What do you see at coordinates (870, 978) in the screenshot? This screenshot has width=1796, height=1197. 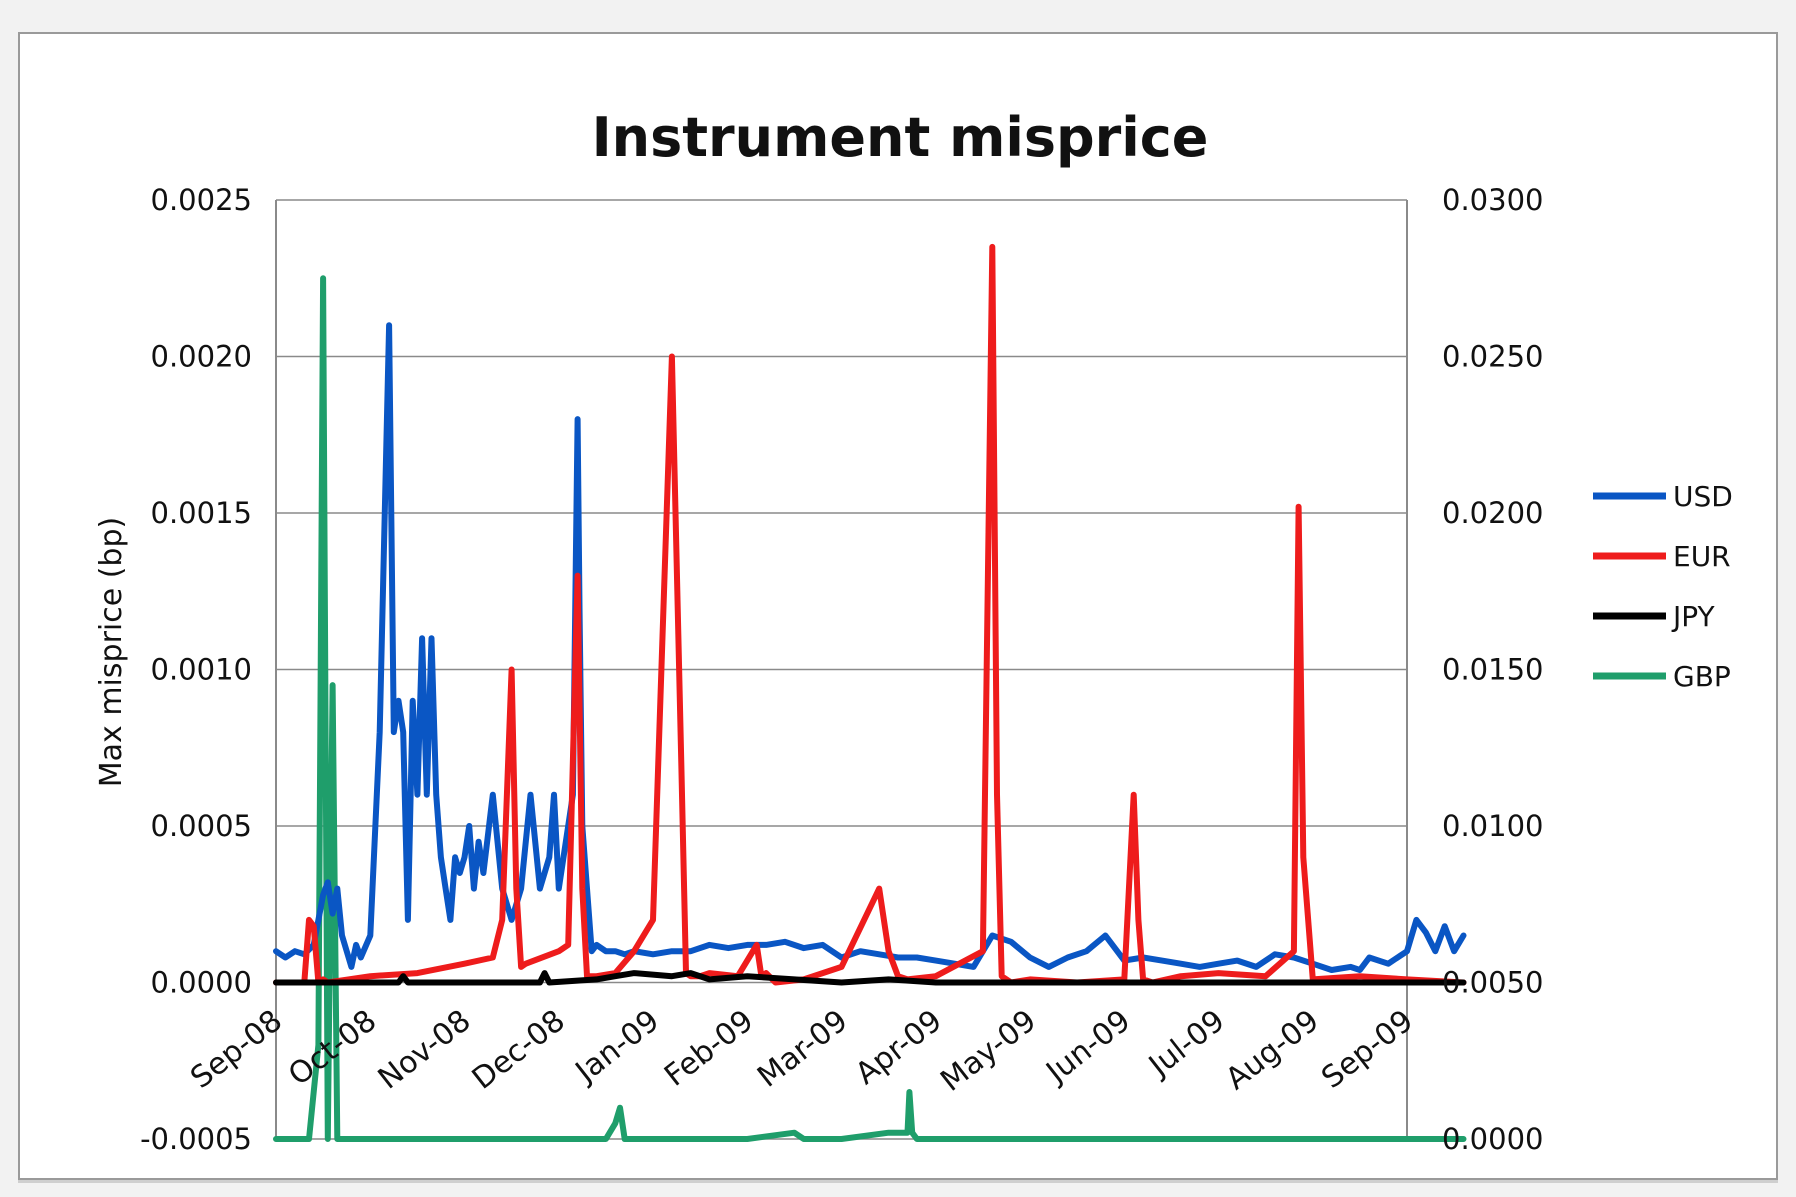 I see `series-line-jpy` at bounding box center [870, 978].